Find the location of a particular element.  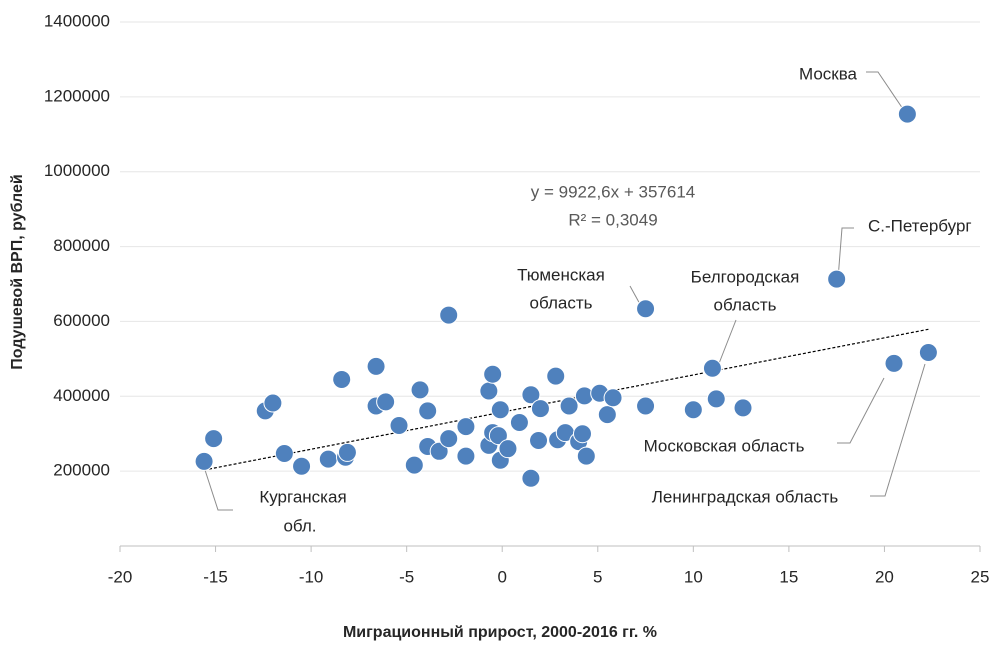

annotation: Белгородская is located at coordinates (745, 276).